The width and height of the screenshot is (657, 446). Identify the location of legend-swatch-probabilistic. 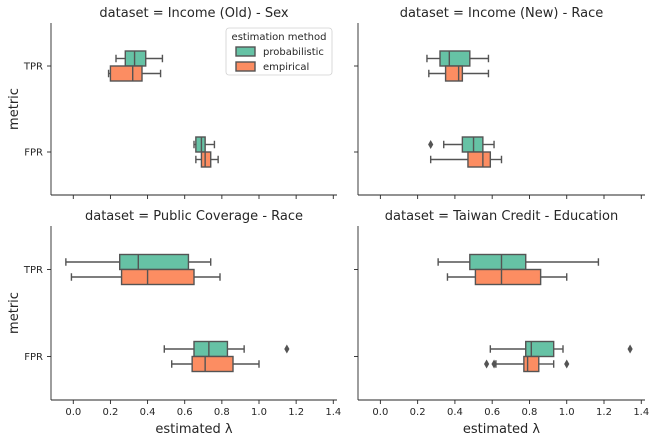
(245, 51).